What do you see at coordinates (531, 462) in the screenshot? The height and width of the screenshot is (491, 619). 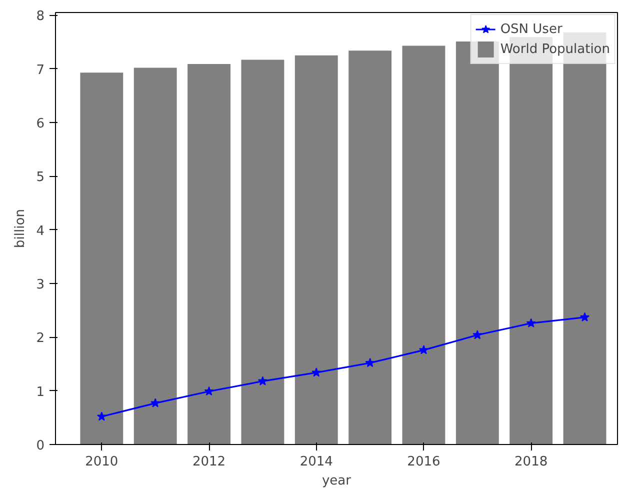 I see `x-tick-label: 2018` at bounding box center [531, 462].